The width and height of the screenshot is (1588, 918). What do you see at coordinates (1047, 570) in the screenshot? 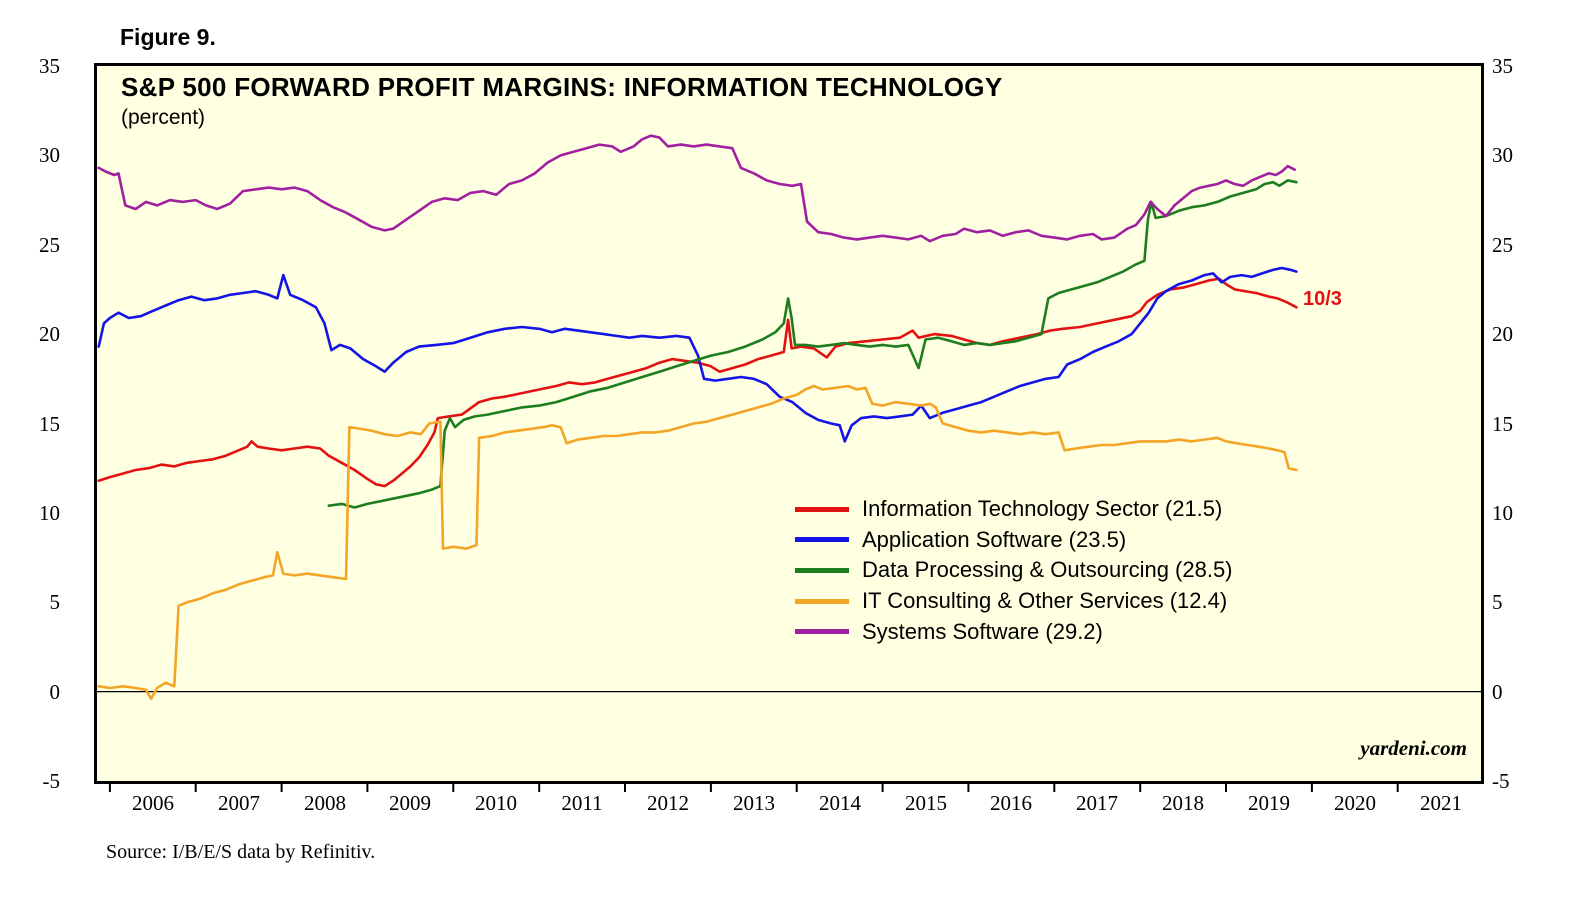
I see `legend-label: Data Processing & Outsourcing (28.5)` at bounding box center [1047, 570].